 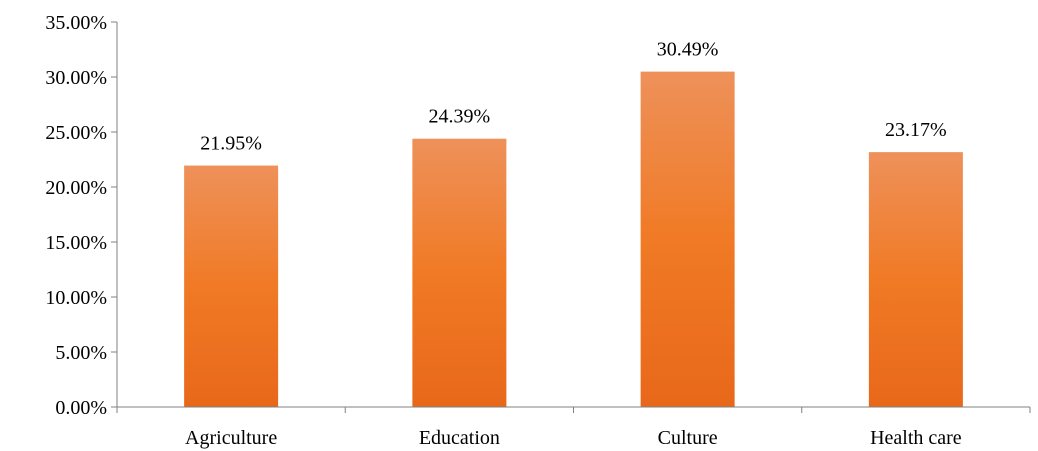 I want to click on bar-health-care, so click(x=915, y=279).